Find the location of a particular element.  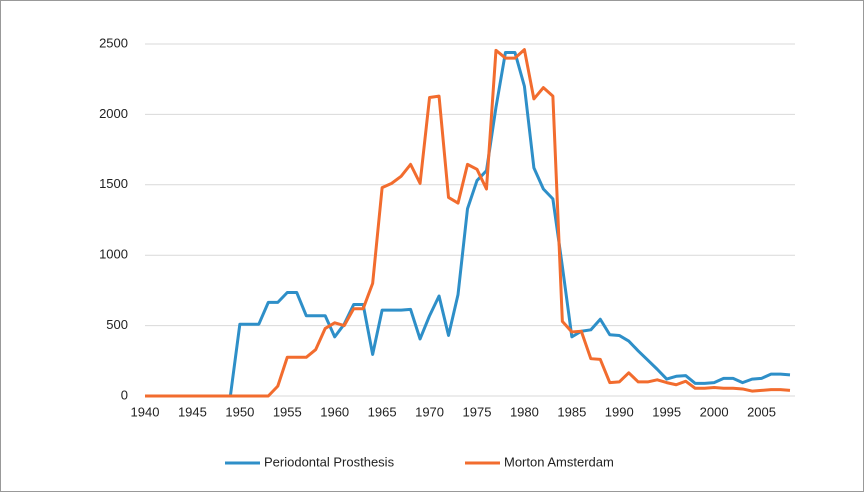

x-tick-label: 1945 is located at coordinates (192, 411).